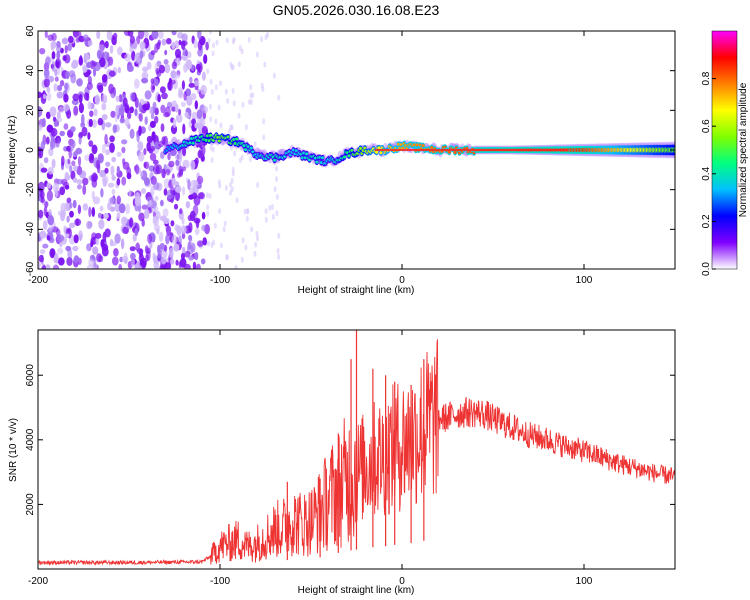 The width and height of the screenshot is (750, 600). I want to click on colorbar-tick-label: 0.6, so click(706, 126).